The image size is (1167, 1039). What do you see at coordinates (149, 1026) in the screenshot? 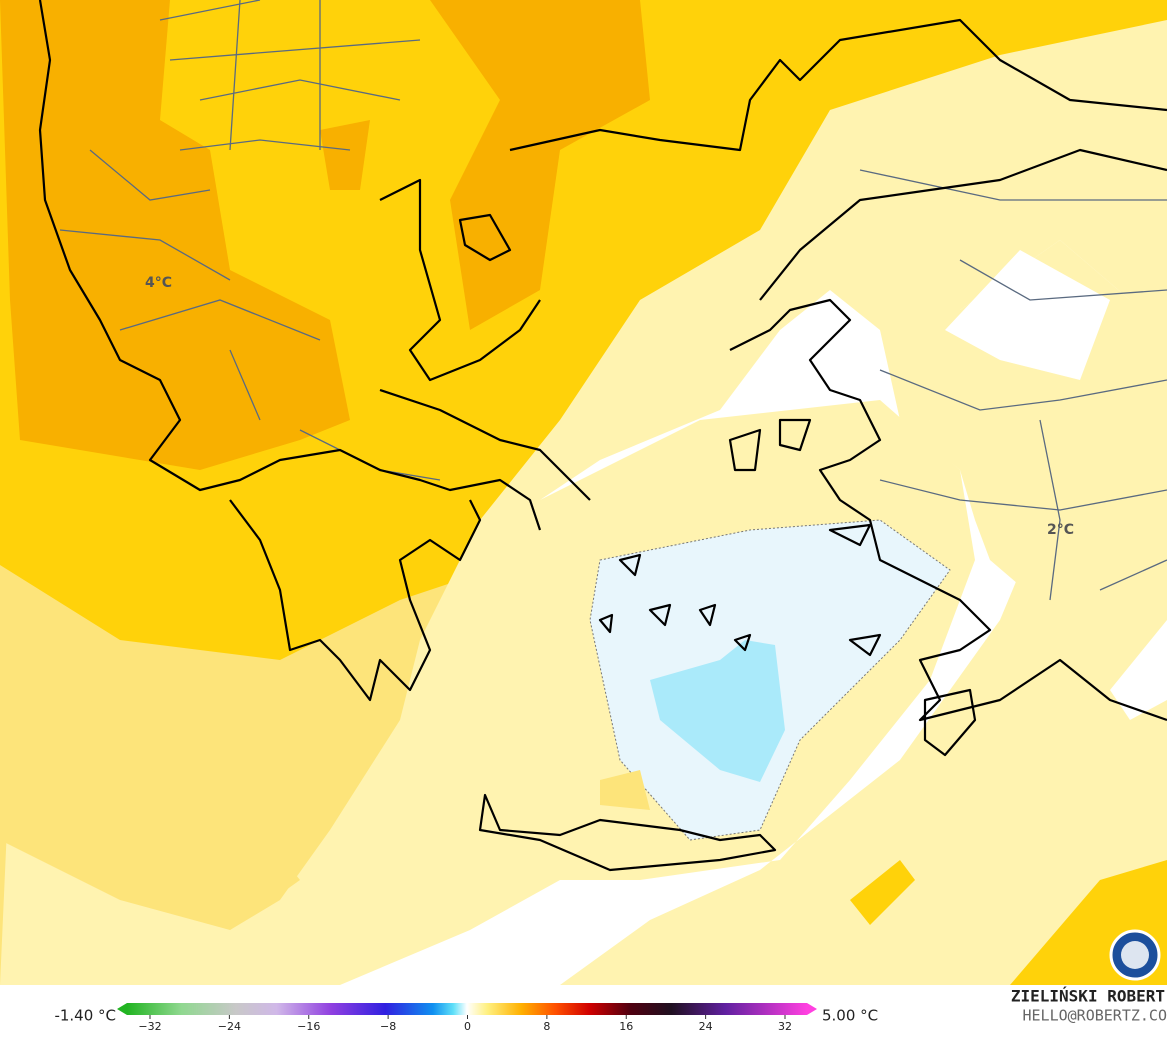
I see `colorbar-tick-label: −32` at bounding box center [149, 1026].